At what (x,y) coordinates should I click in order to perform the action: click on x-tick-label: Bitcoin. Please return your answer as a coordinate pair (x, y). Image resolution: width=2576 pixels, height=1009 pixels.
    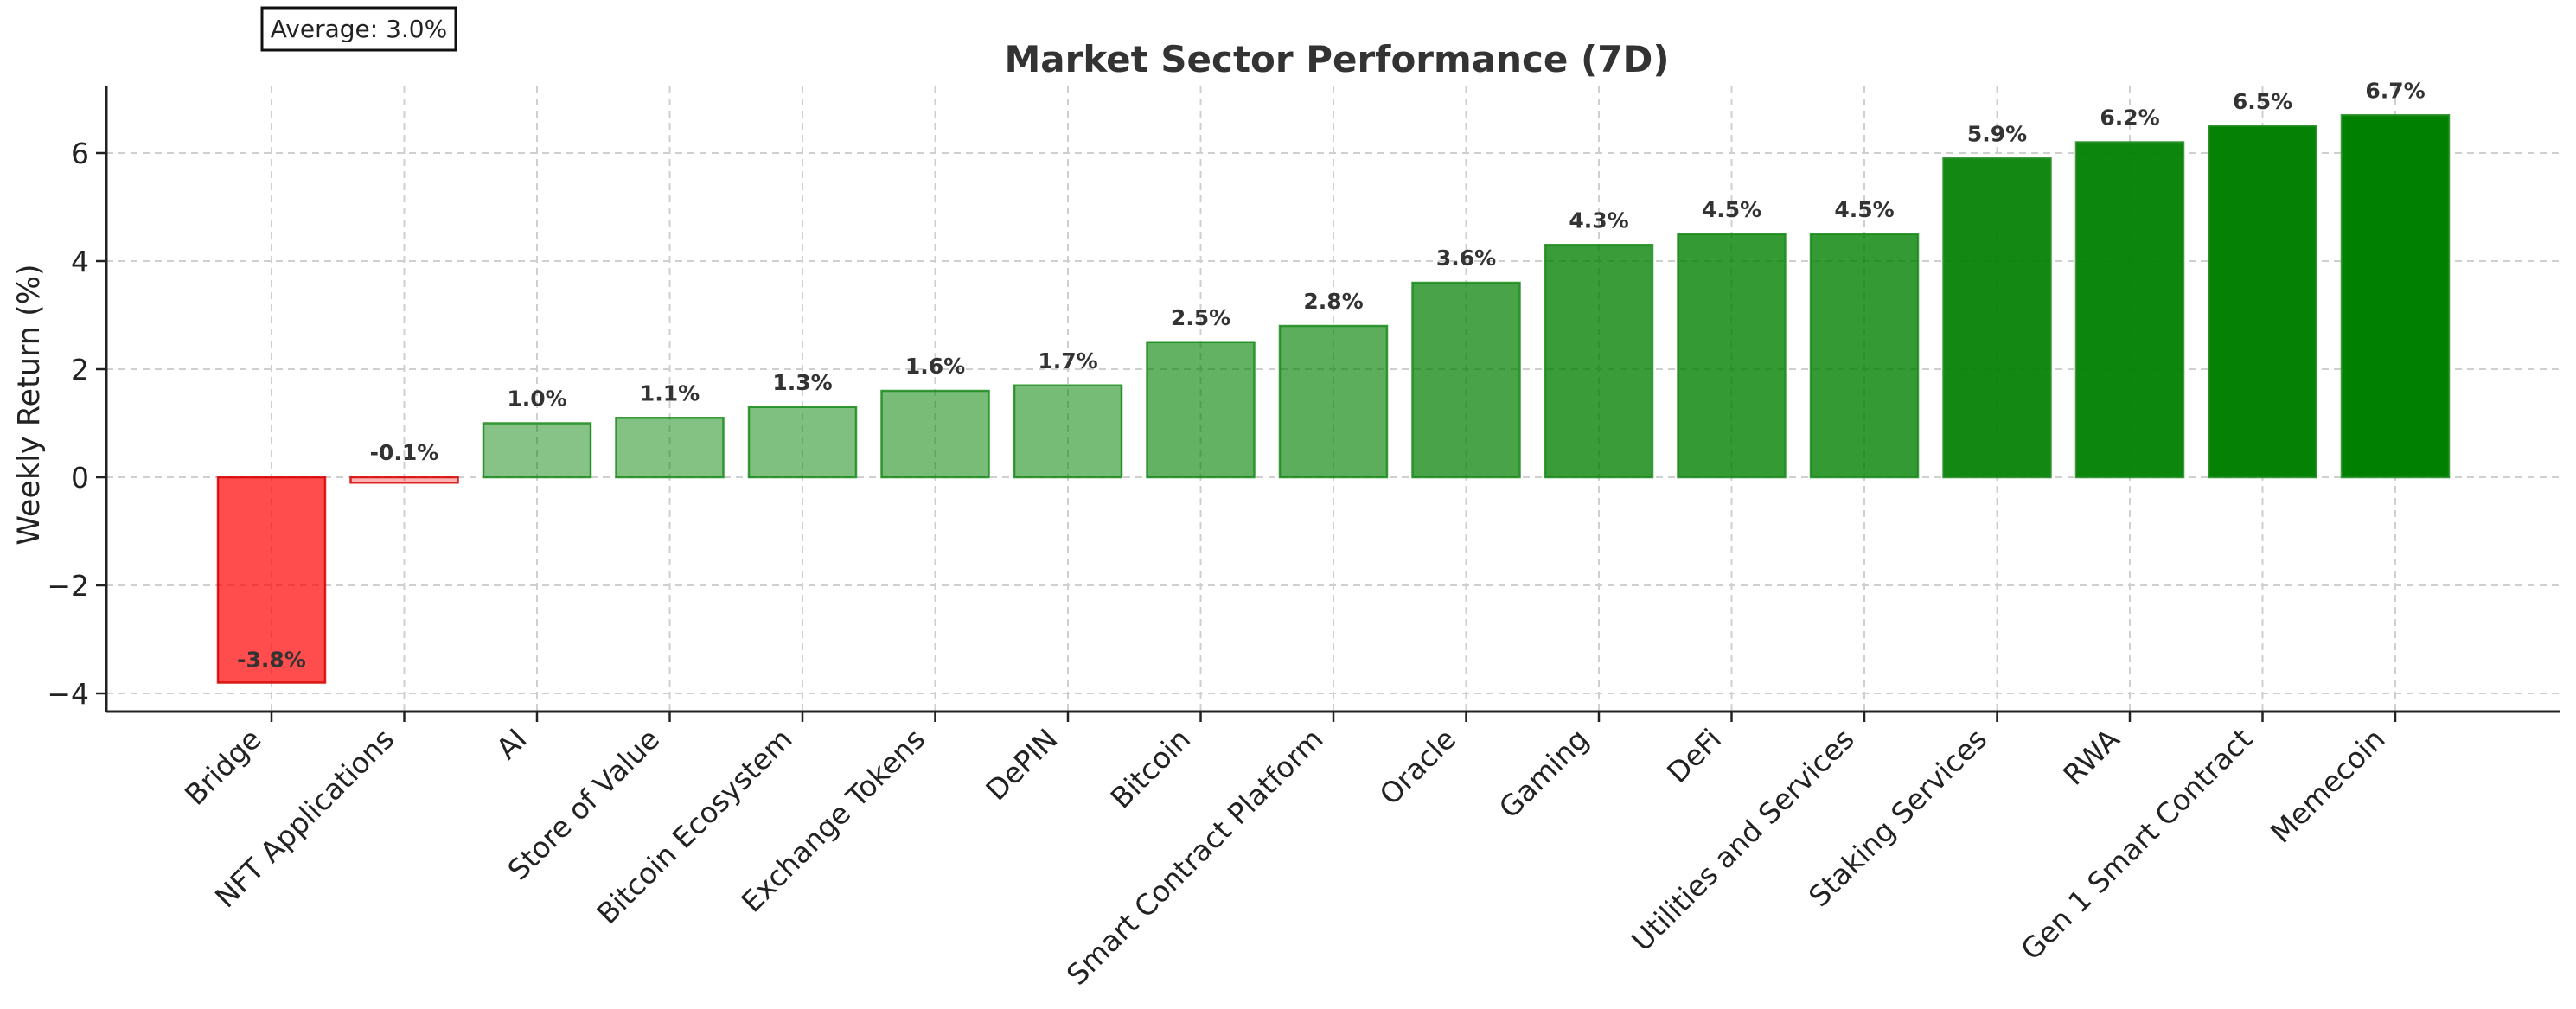
    Looking at the image, I should click on (1151, 768).